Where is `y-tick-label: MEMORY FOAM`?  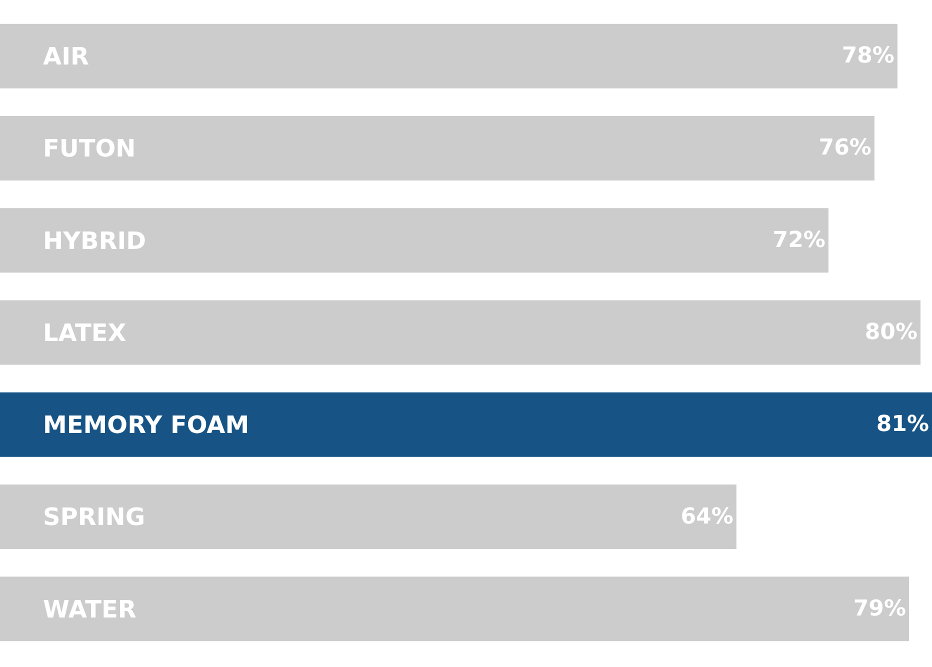 y-tick-label: MEMORY FOAM is located at coordinates (146, 425).